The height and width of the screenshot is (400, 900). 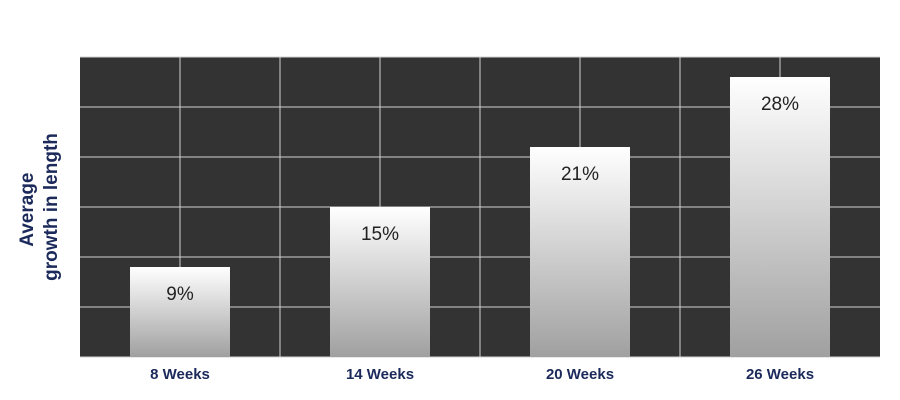 What do you see at coordinates (780, 374) in the screenshot?
I see `x-tick-label: 26 Weeks` at bounding box center [780, 374].